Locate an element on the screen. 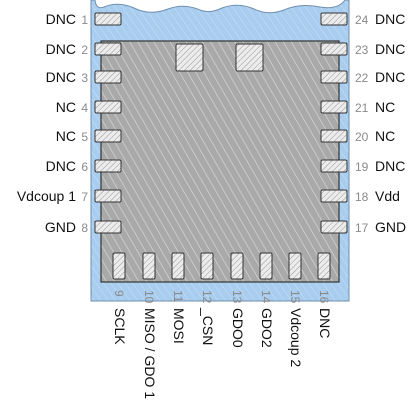 The image size is (415, 414). pin-number: 9 is located at coordinates (119, 293).